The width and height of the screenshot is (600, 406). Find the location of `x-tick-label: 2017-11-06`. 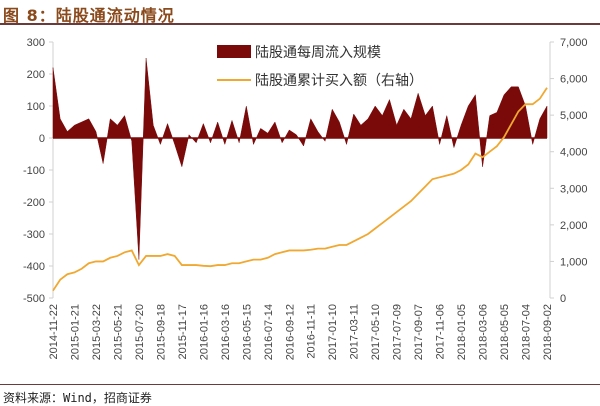

x-tick-label: 2017-11-06 is located at coordinates (441, 331).